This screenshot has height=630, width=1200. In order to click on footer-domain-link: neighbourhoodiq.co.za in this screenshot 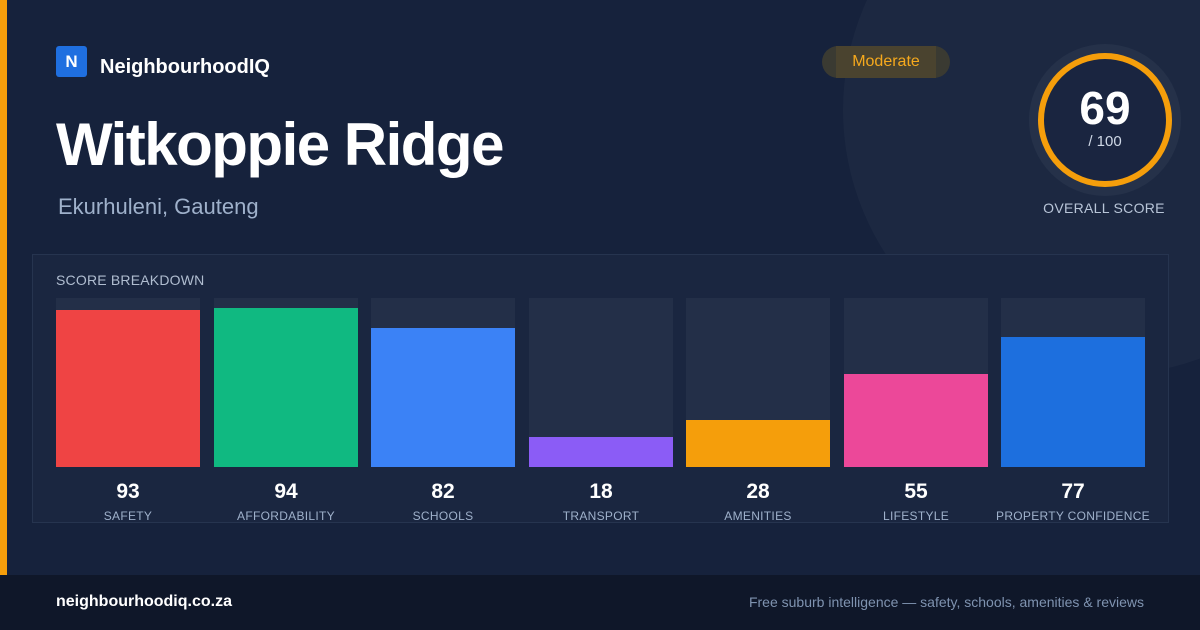, I will do `click(144, 601)`.